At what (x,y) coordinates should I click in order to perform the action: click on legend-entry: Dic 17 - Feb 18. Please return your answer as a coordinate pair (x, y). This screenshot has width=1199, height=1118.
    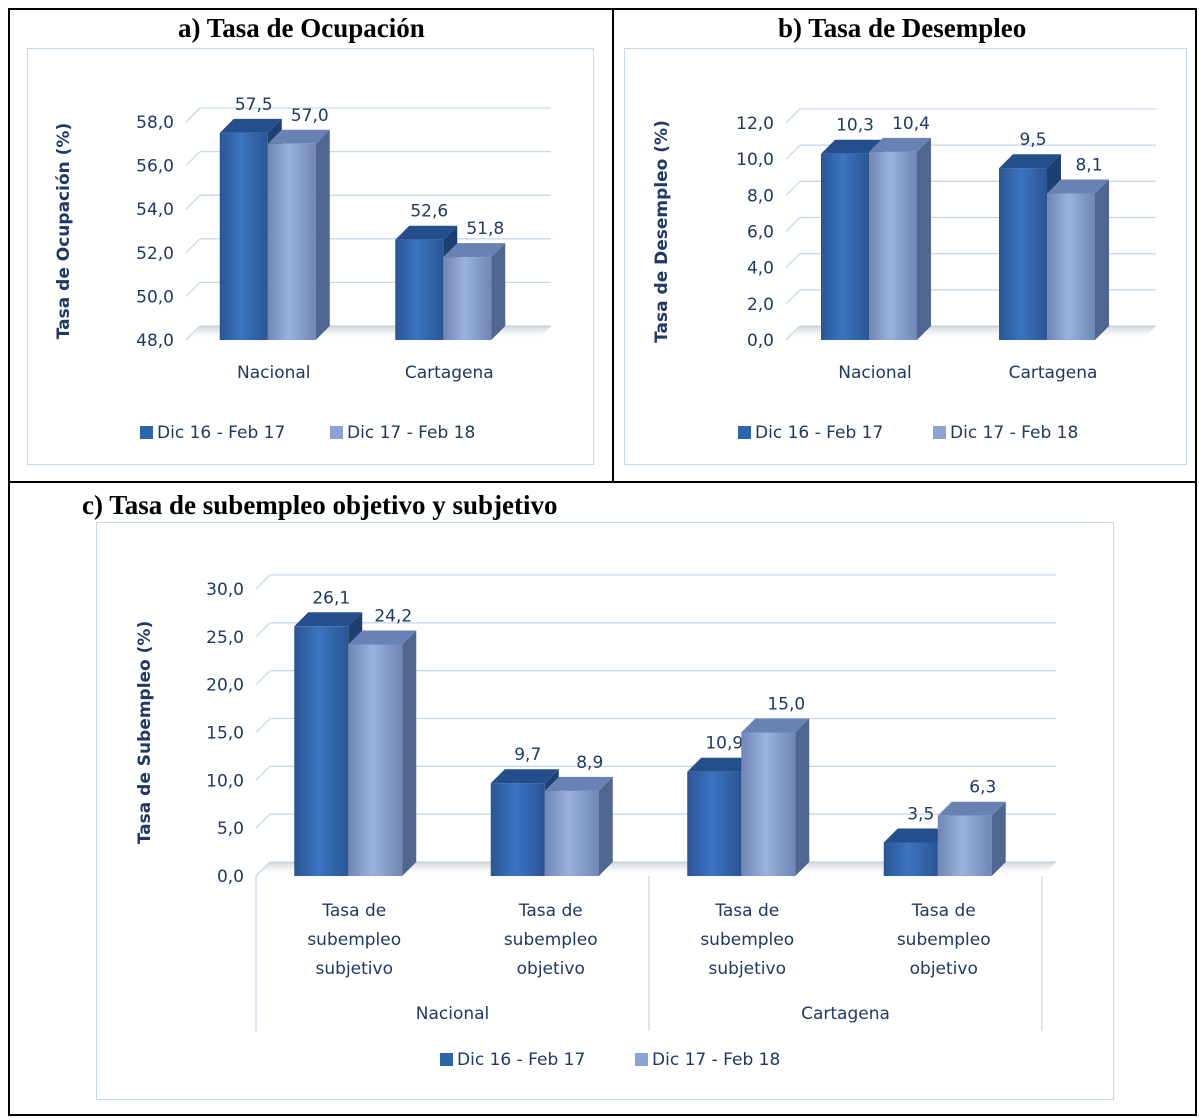
    Looking at the image, I should click on (1014, 433).